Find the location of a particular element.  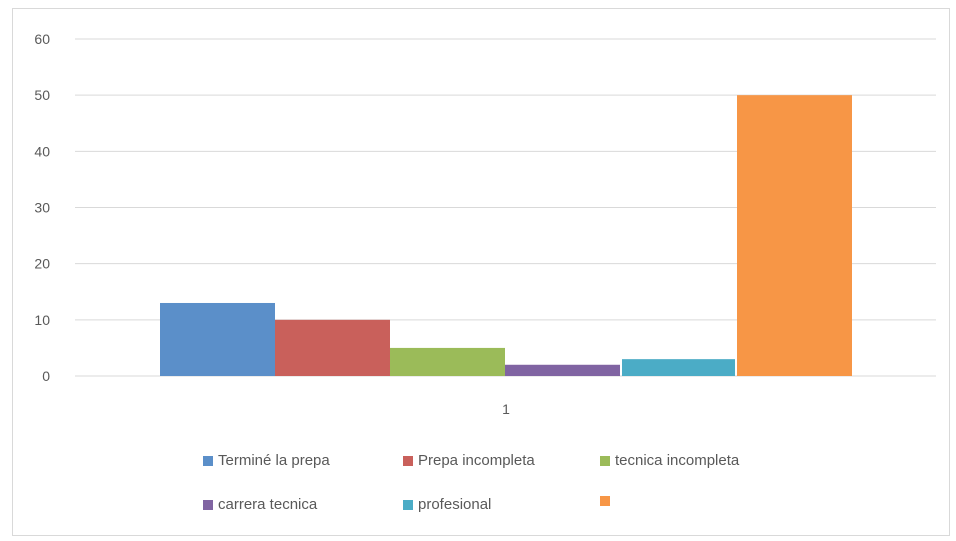

bar-termin-la-prepa is located at coordinates (217, 339).